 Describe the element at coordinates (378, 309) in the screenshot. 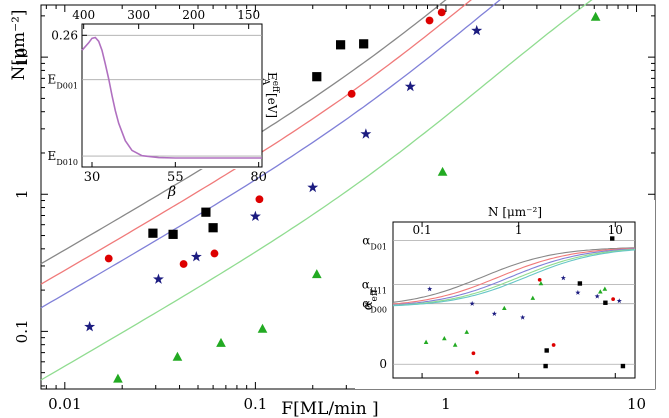

I see `y-tick-label-subscript: D00` at that location.